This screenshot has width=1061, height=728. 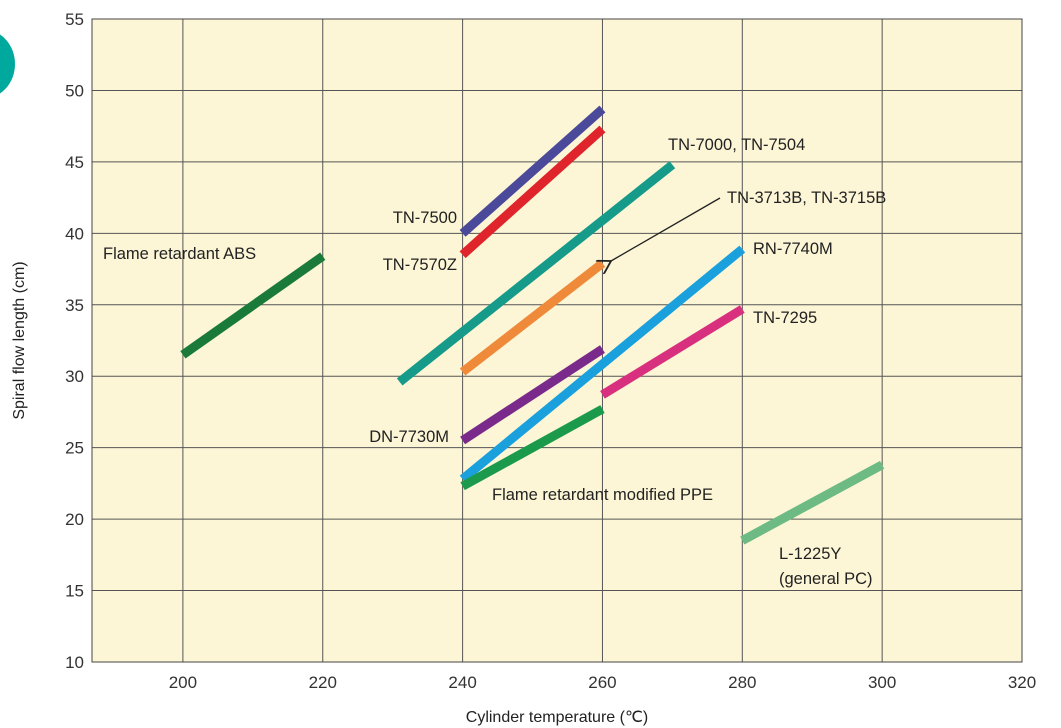 I want to click on series-label: TN-7295, so click(x=785, y=318).